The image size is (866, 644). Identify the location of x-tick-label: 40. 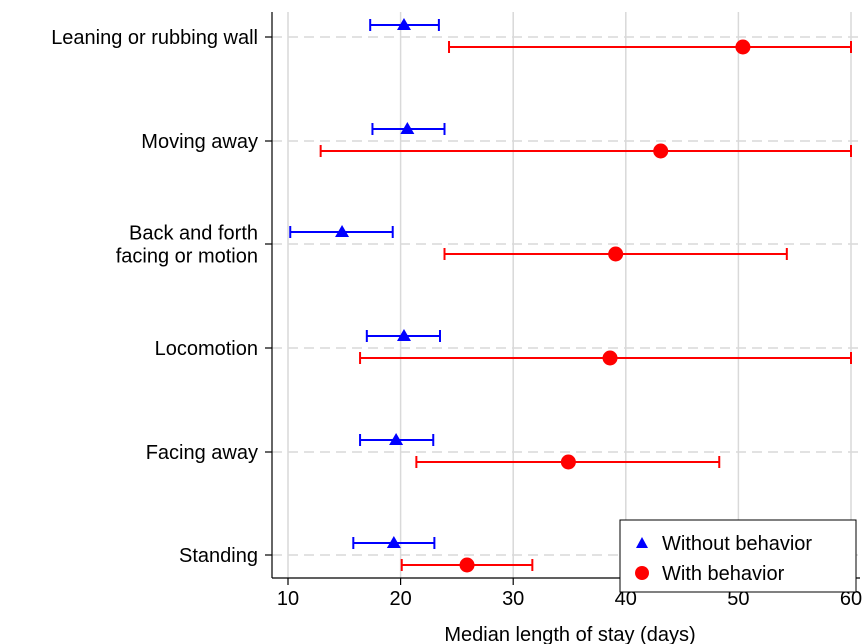
(626, 599).